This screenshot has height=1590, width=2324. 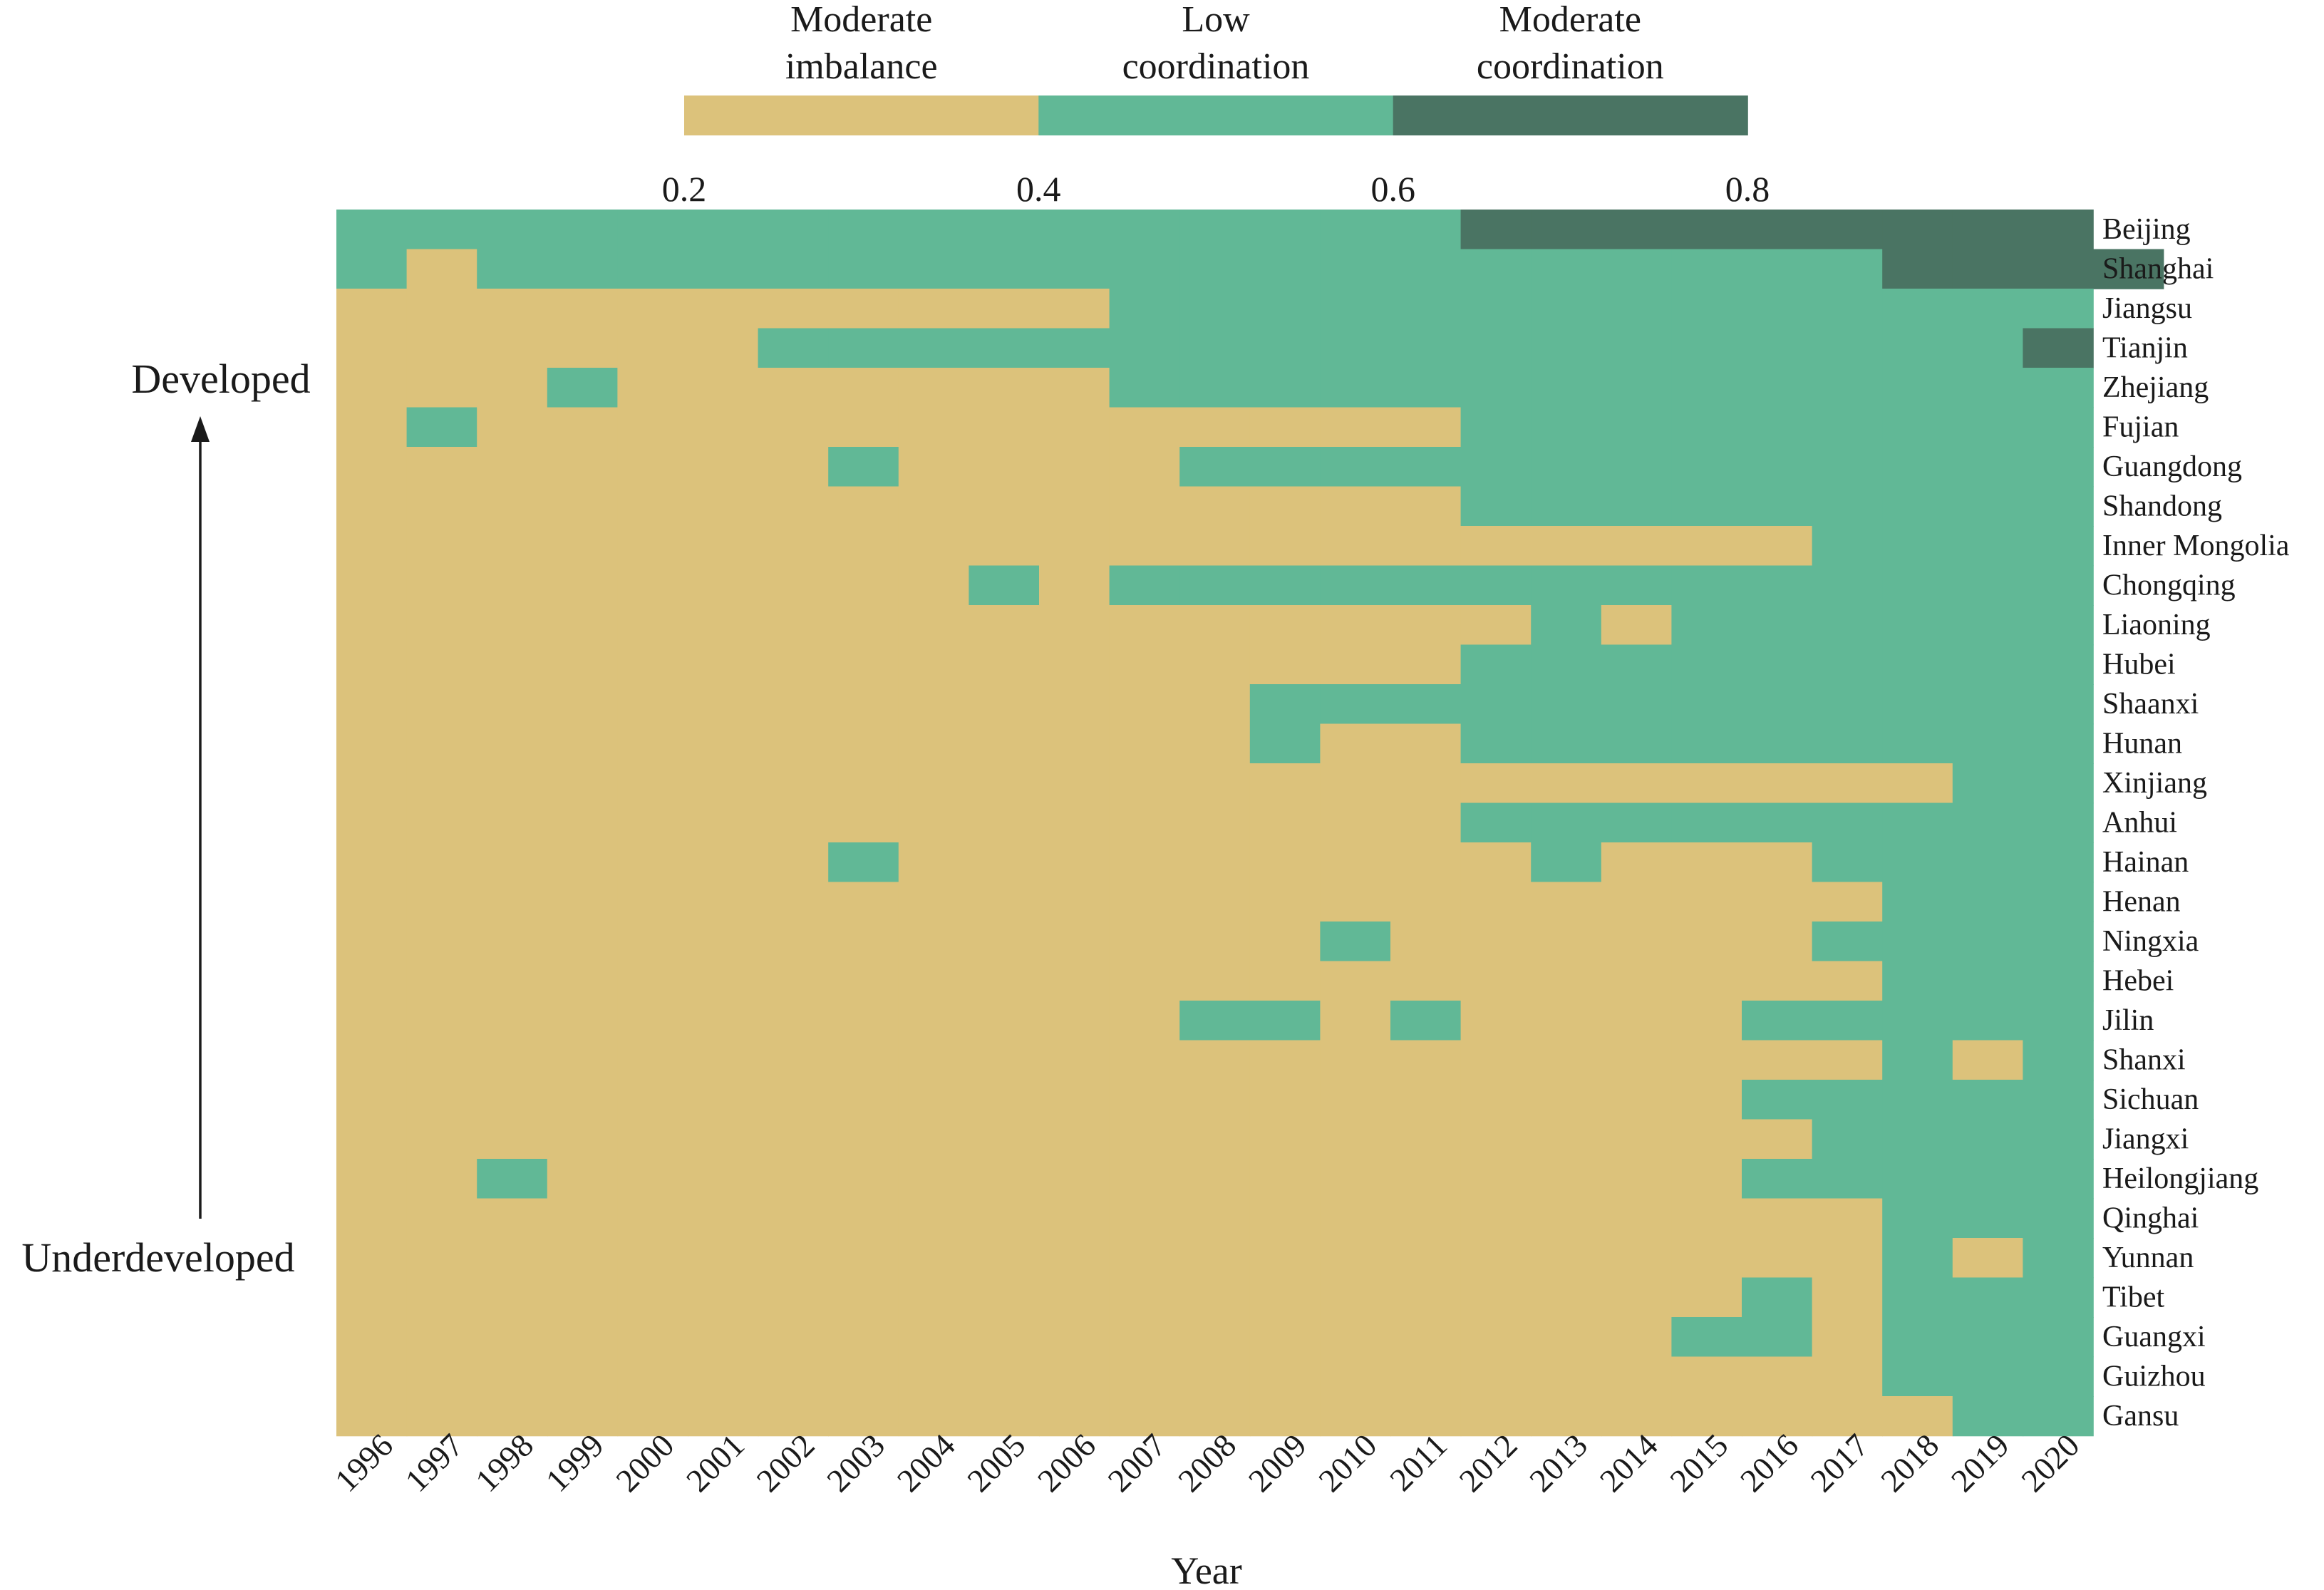 What do you see at coordinates (2169, 585) in the screenshot?
I see `province-label: Chongqing` at bounding box center [2169, 585].